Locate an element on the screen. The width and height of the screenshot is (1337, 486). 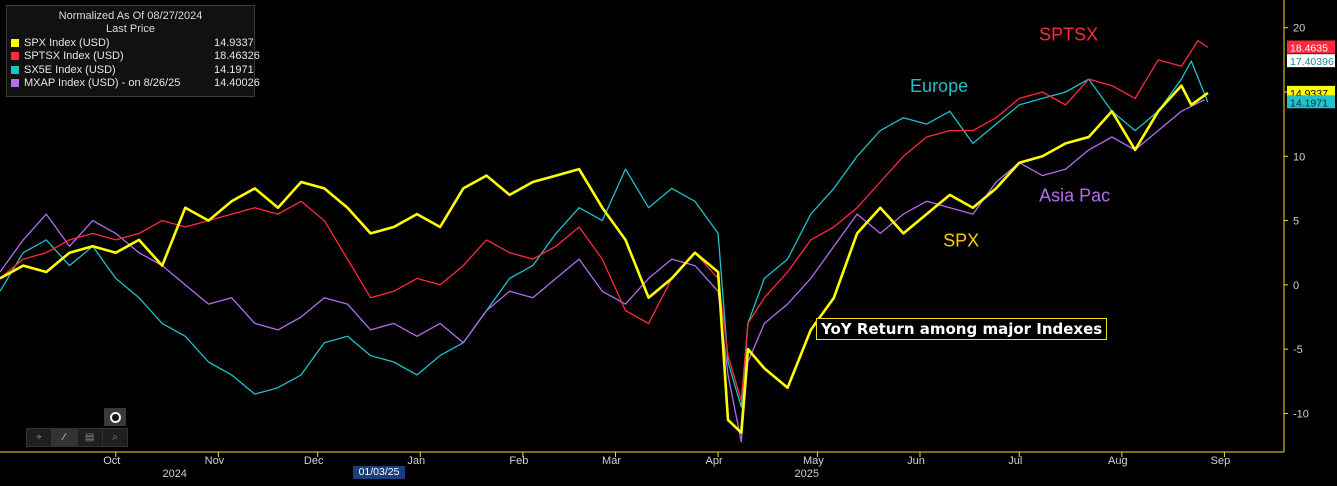
last-value-tag: 17.40396 is located at coordinates (1311, 61).